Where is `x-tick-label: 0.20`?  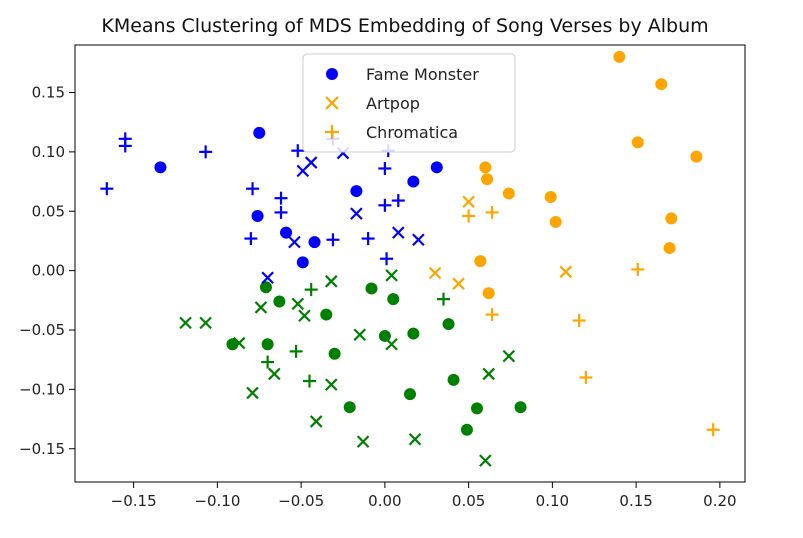 x-tick-label: 0.20 is located at coordinates (719, 501).